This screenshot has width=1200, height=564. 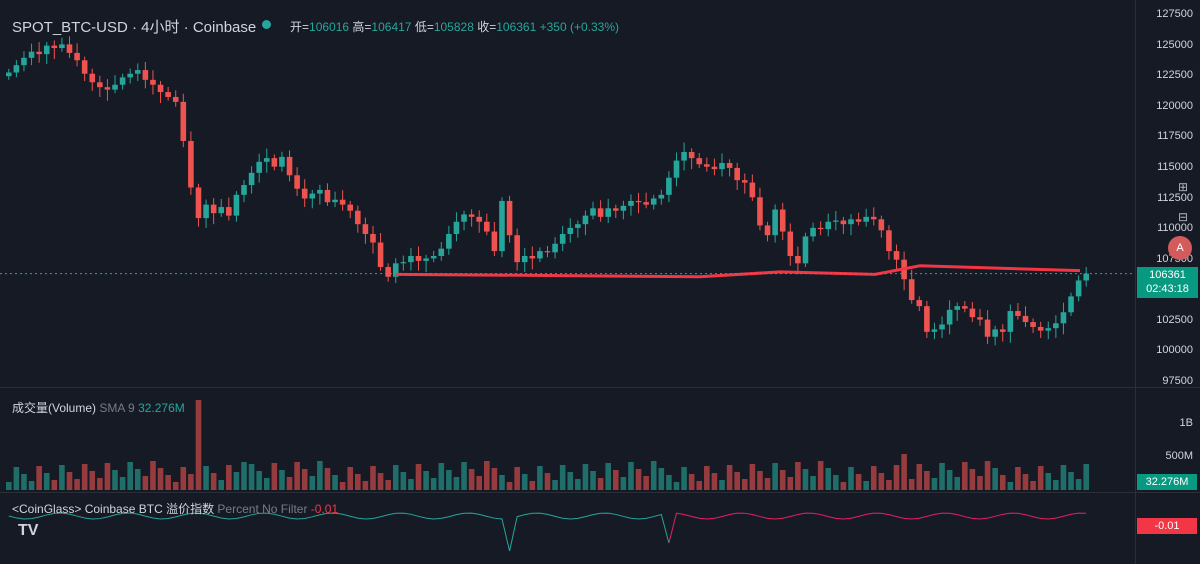 What do you see at coordinates (1180, 248) in the screenshot?
I see `alert-badge-icon: A` at bounding box center [1180, 248].